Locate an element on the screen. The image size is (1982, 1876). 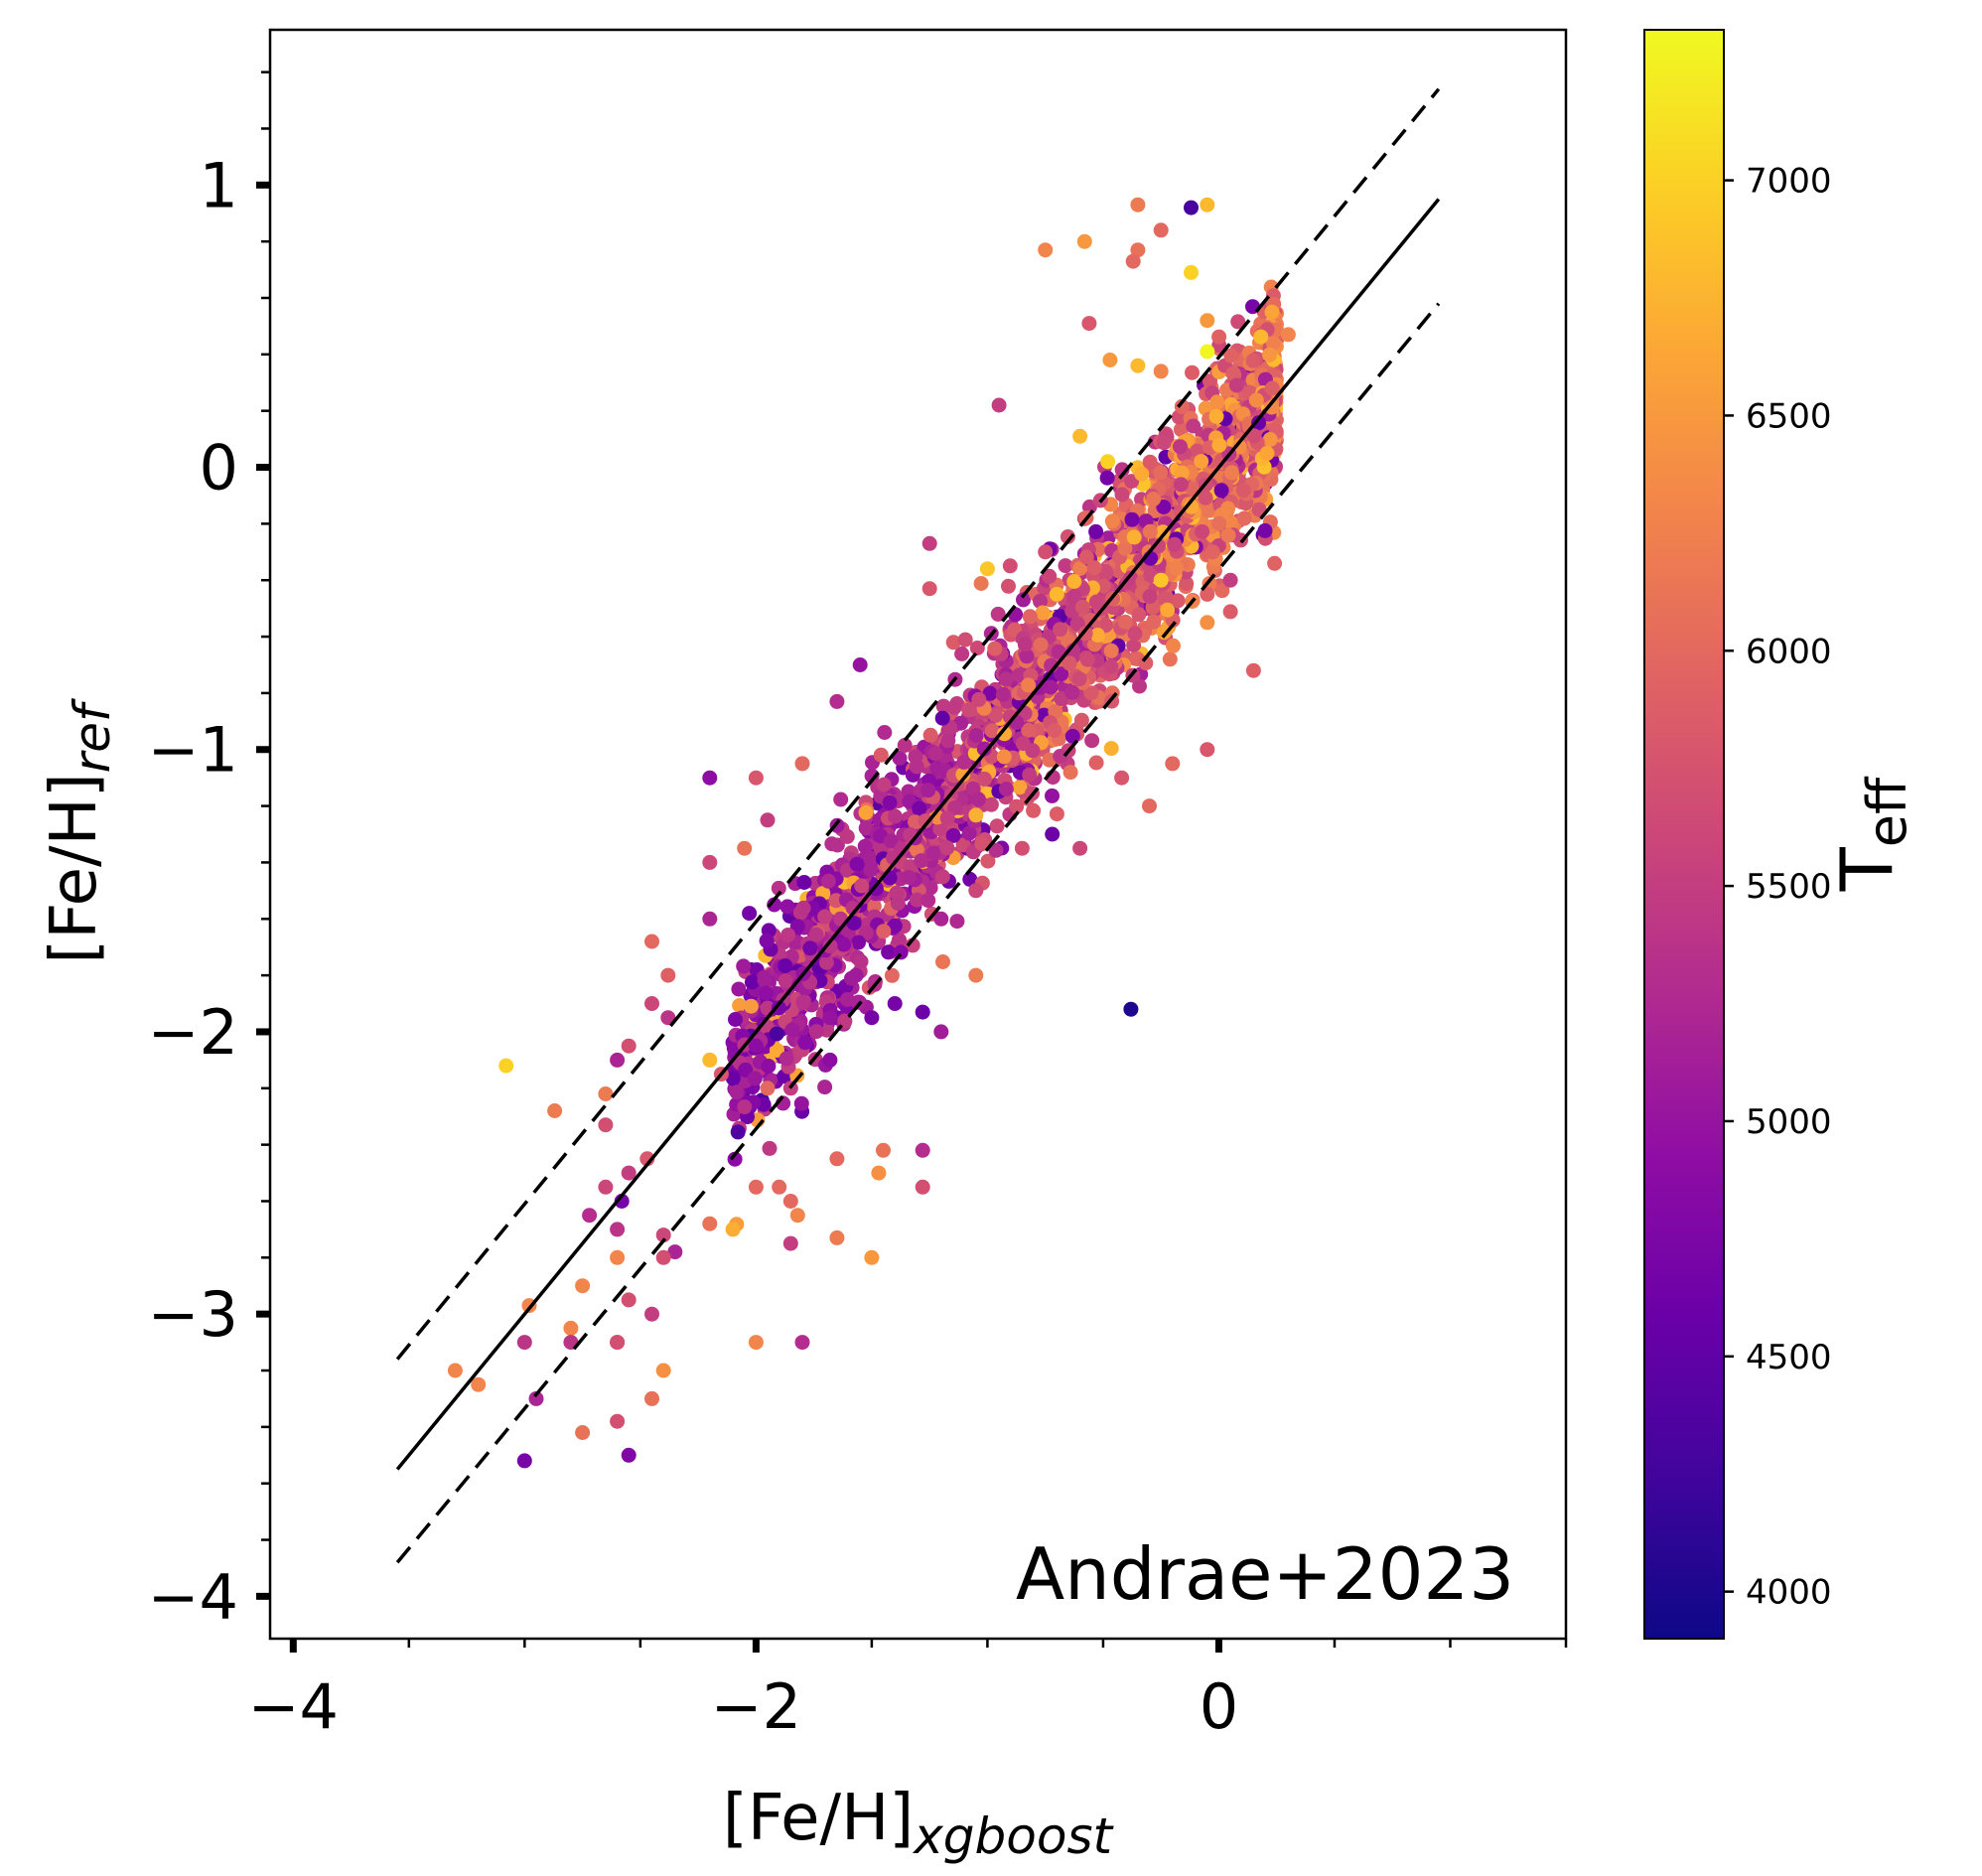
annotation-label: Andrae+2023 is located at coordinates (1265, 1574).